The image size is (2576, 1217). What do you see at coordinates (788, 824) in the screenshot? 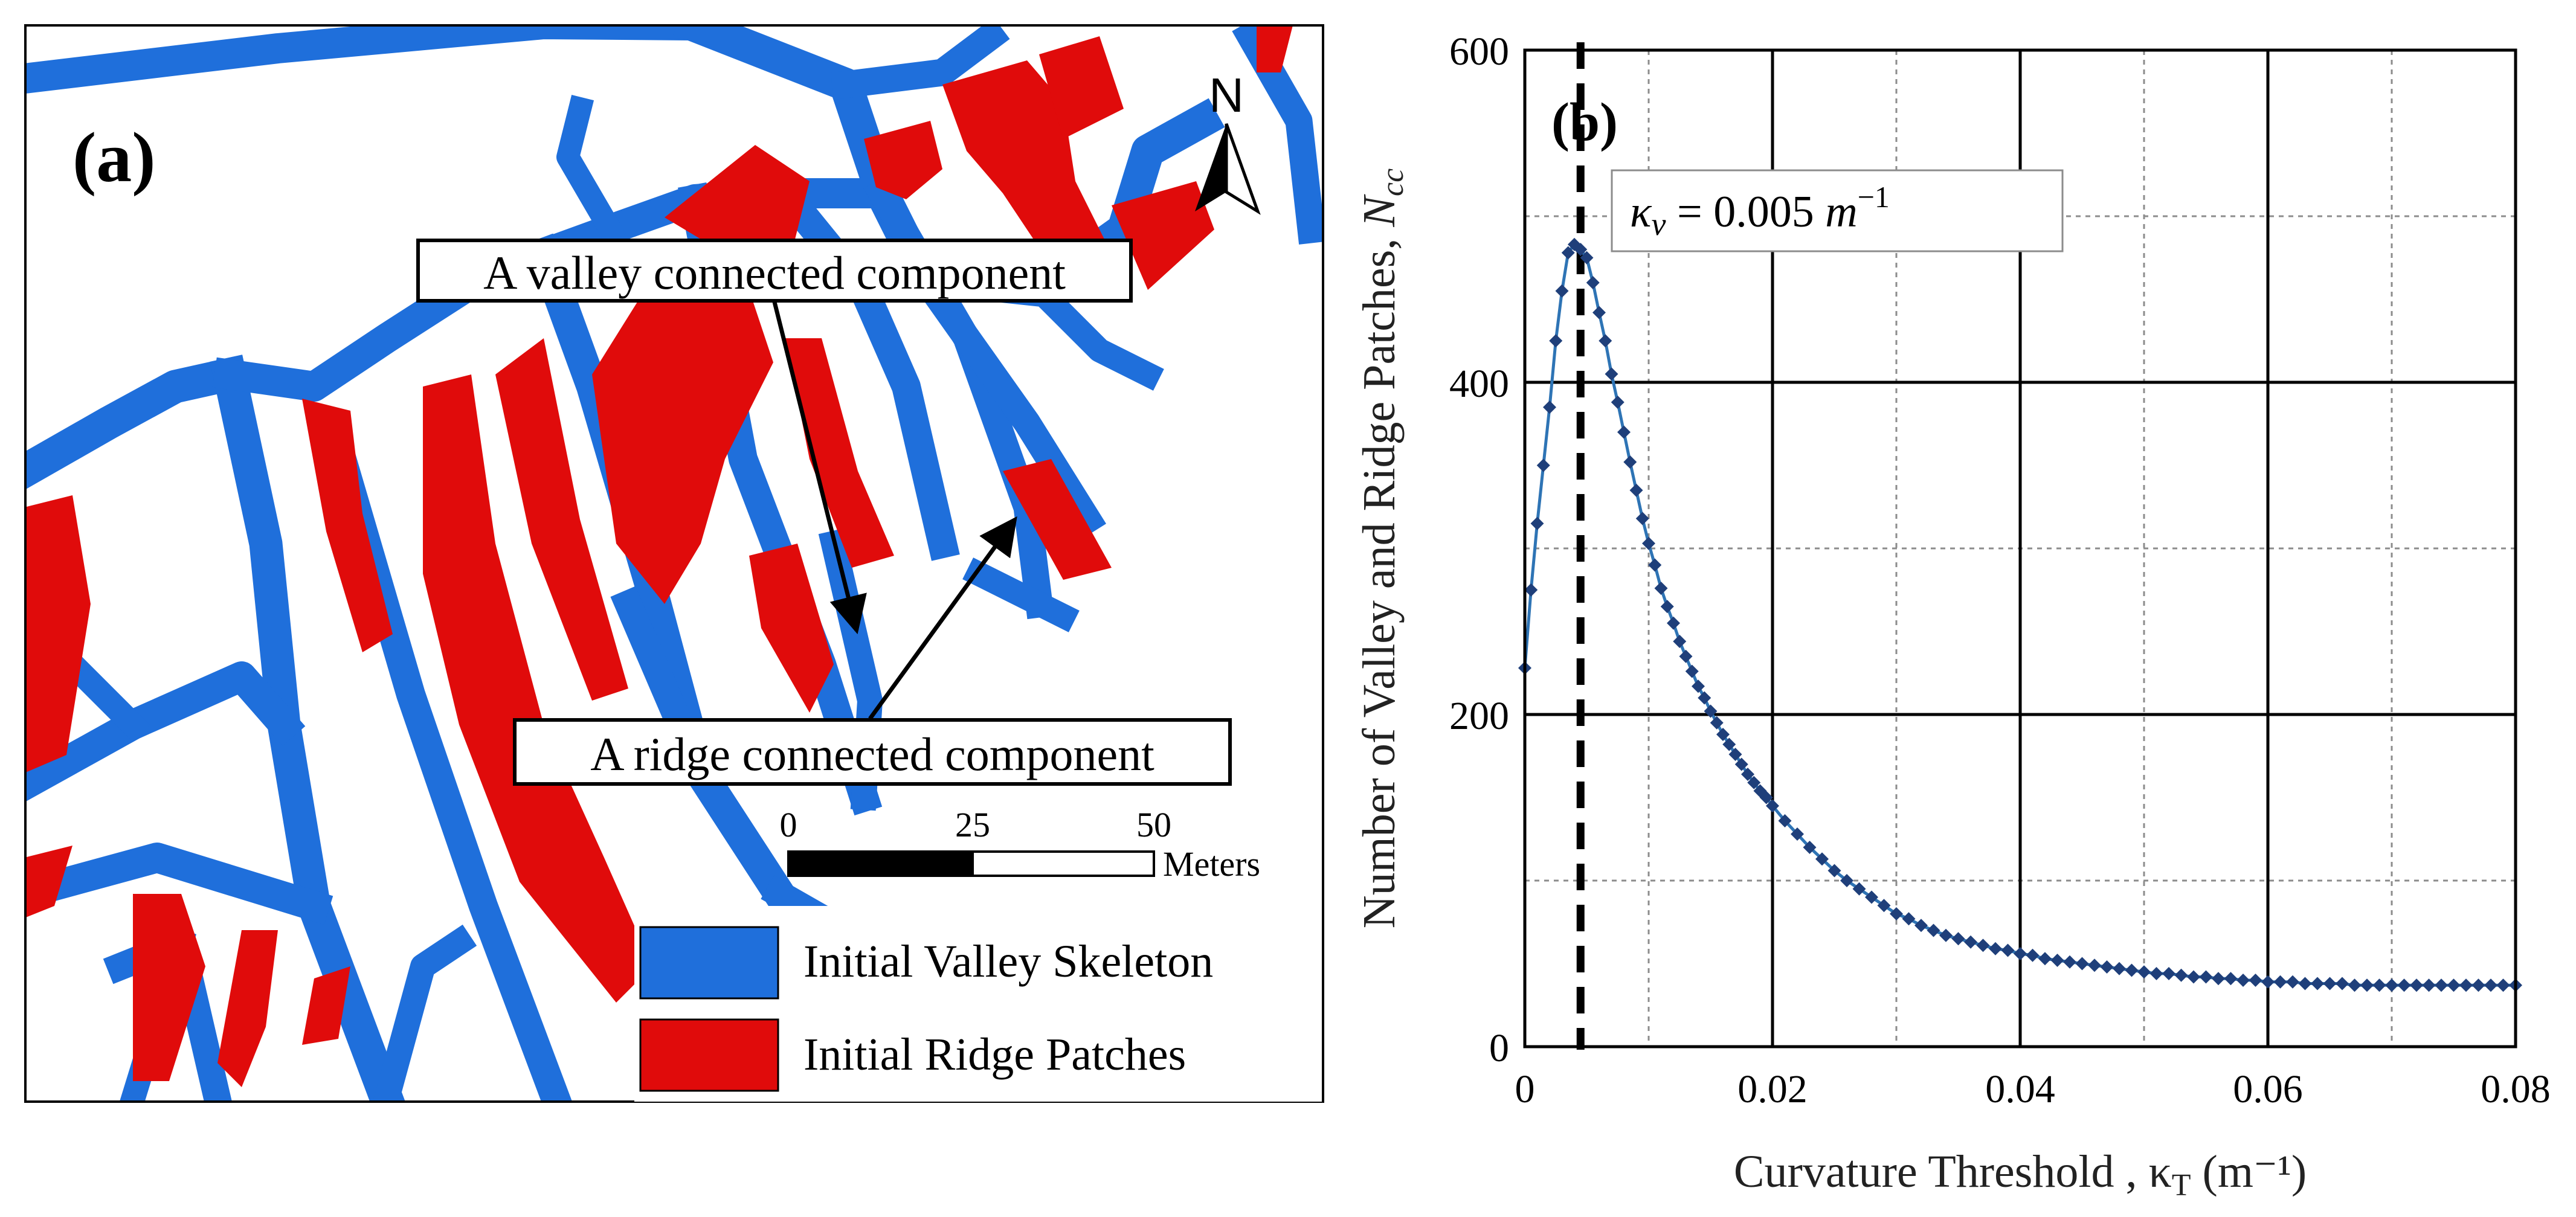
I see `scale-tick-0: 0` at bounding box center [788, 824].